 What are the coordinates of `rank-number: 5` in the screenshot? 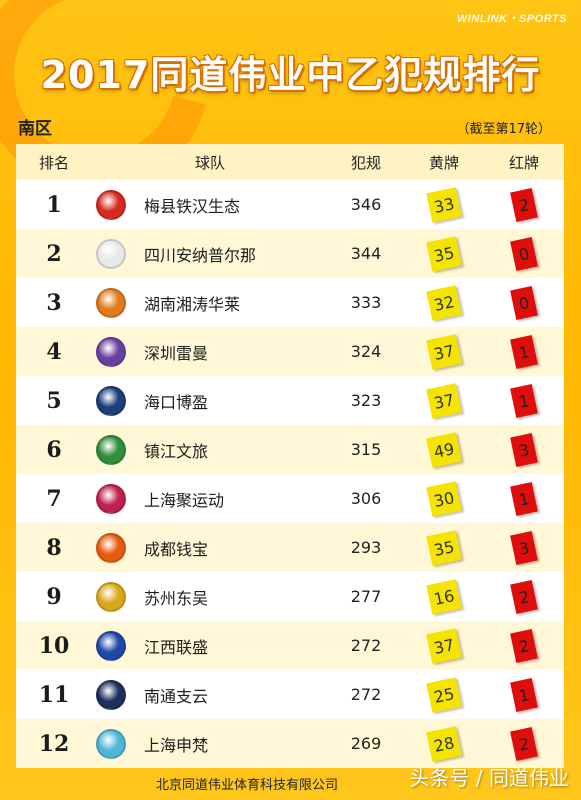 It's located at (54, 400).